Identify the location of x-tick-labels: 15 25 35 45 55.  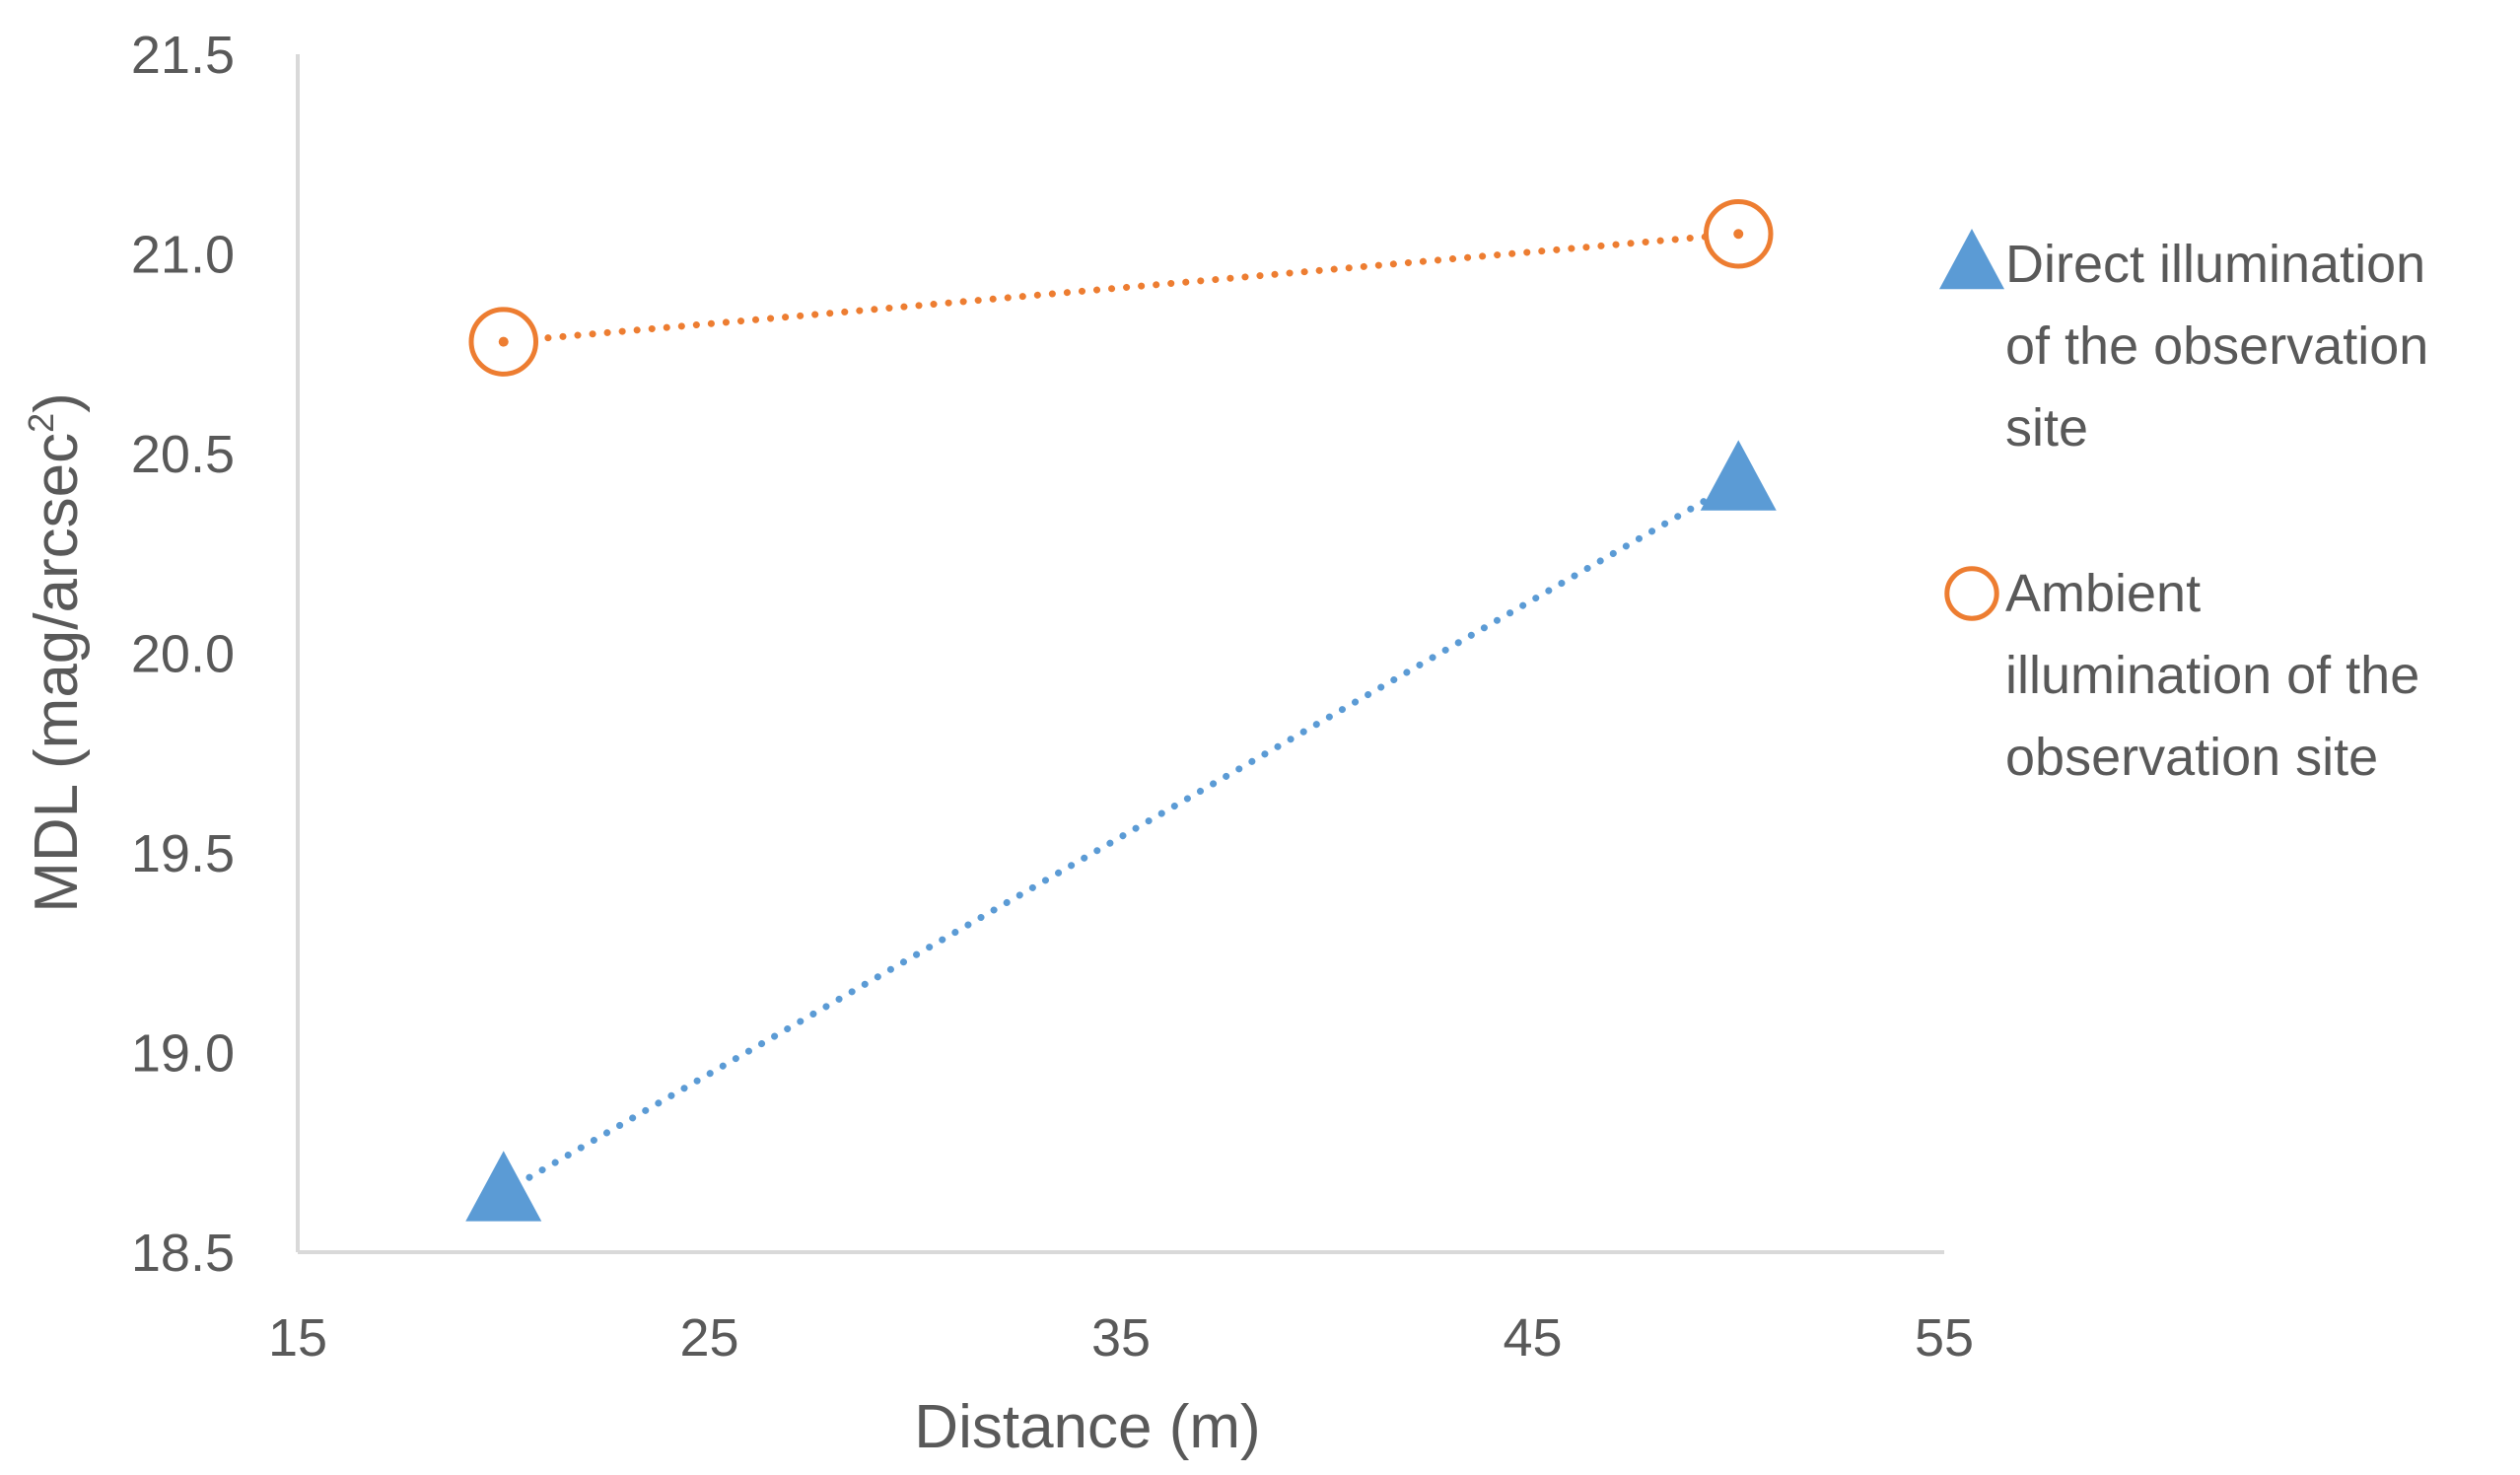
(1121, 1338).